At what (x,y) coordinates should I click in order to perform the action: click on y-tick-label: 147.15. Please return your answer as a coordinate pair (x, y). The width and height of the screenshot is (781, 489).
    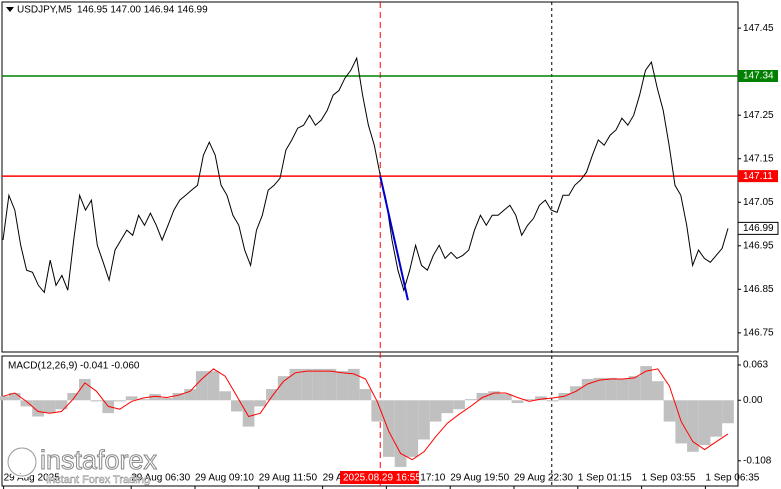
    Looking at the image, I should click on (758, 158).